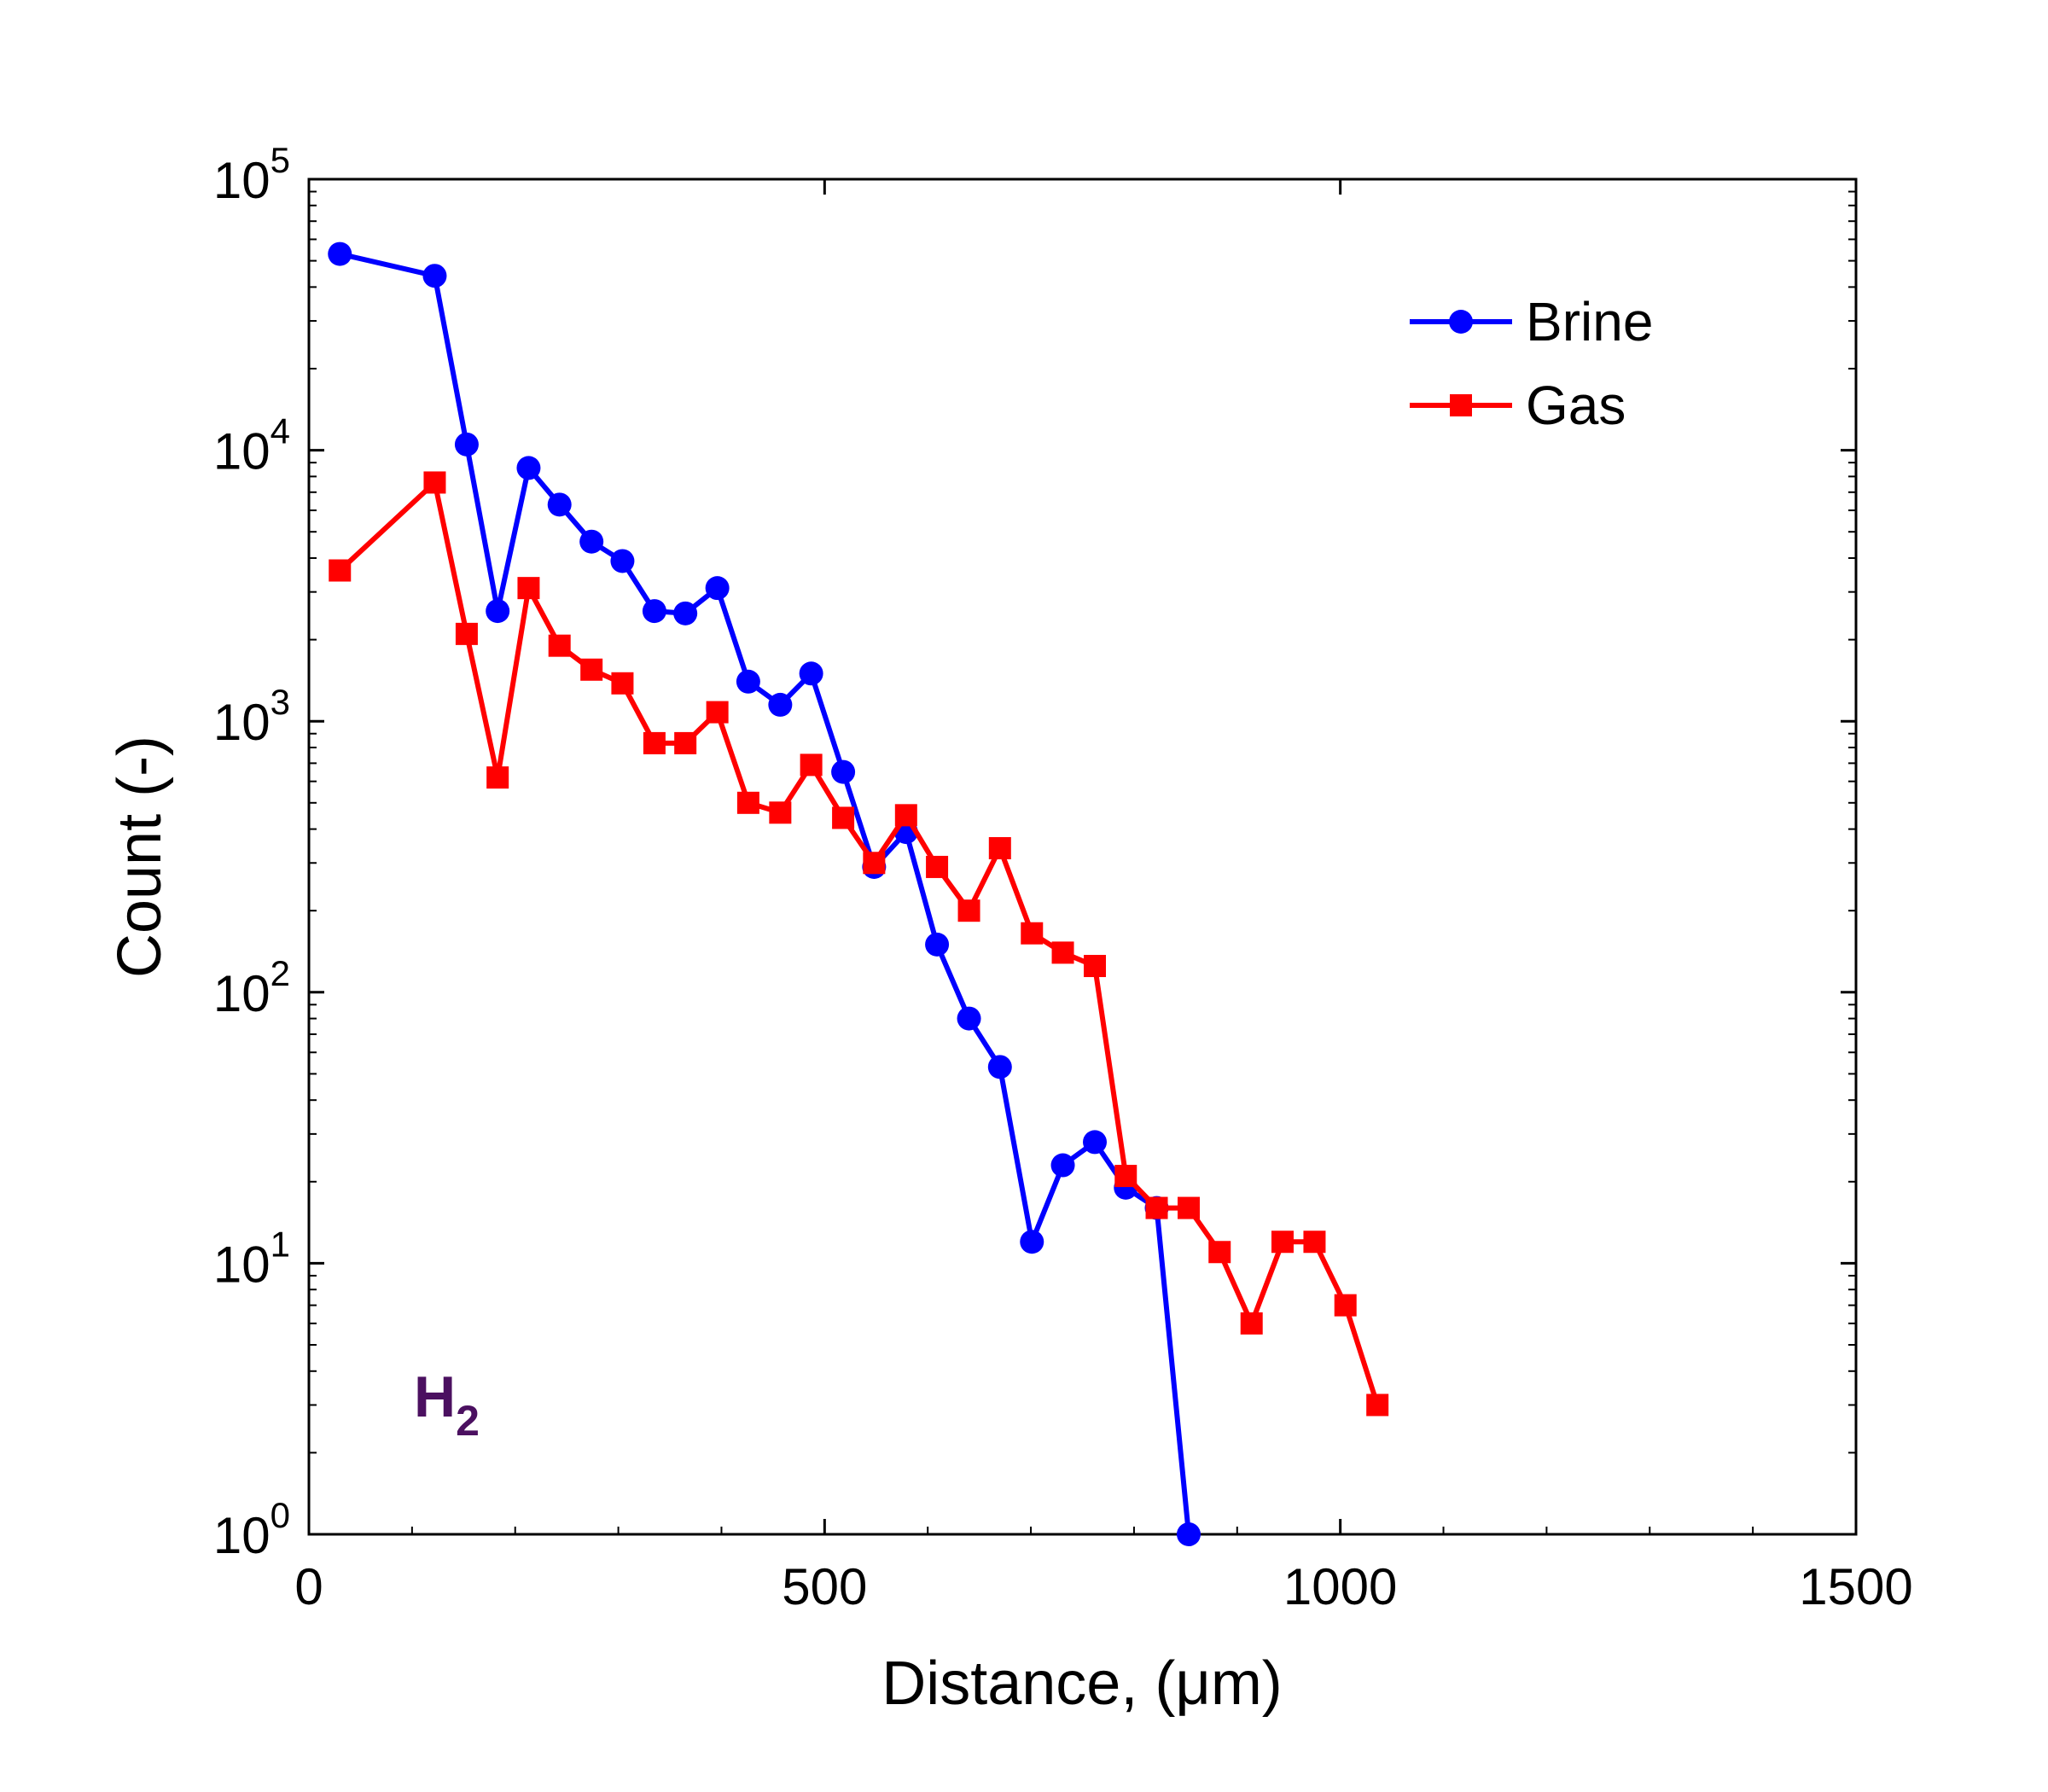 This screenshot has height=1792, width=2048. What do you see at coordinates (1461, 322) in the screenshot?
I see `legend-marker-brine` at bounding box center [1461, 322].